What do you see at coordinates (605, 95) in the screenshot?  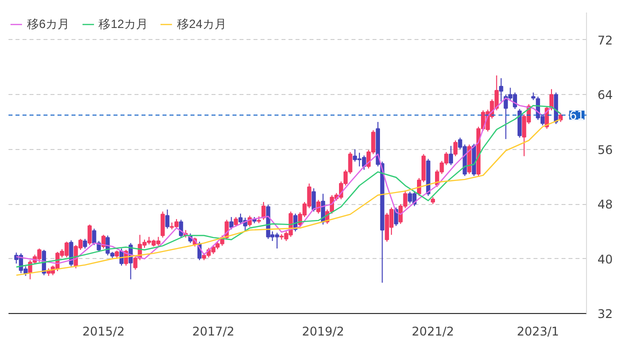 I see `y-tick-label: 64` at bounding box center [605, 95].